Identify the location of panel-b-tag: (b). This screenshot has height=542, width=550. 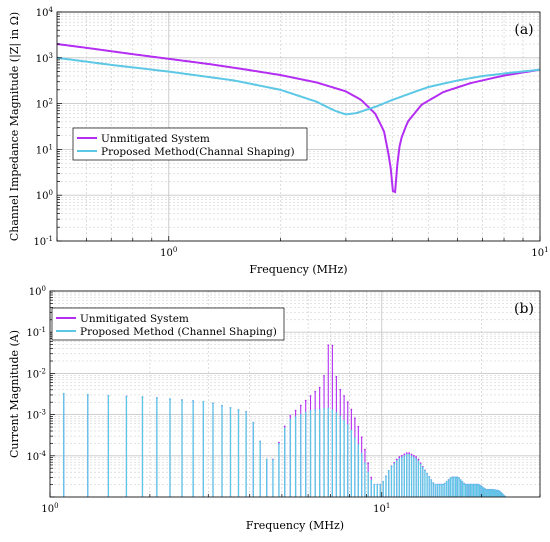
(524, 309).